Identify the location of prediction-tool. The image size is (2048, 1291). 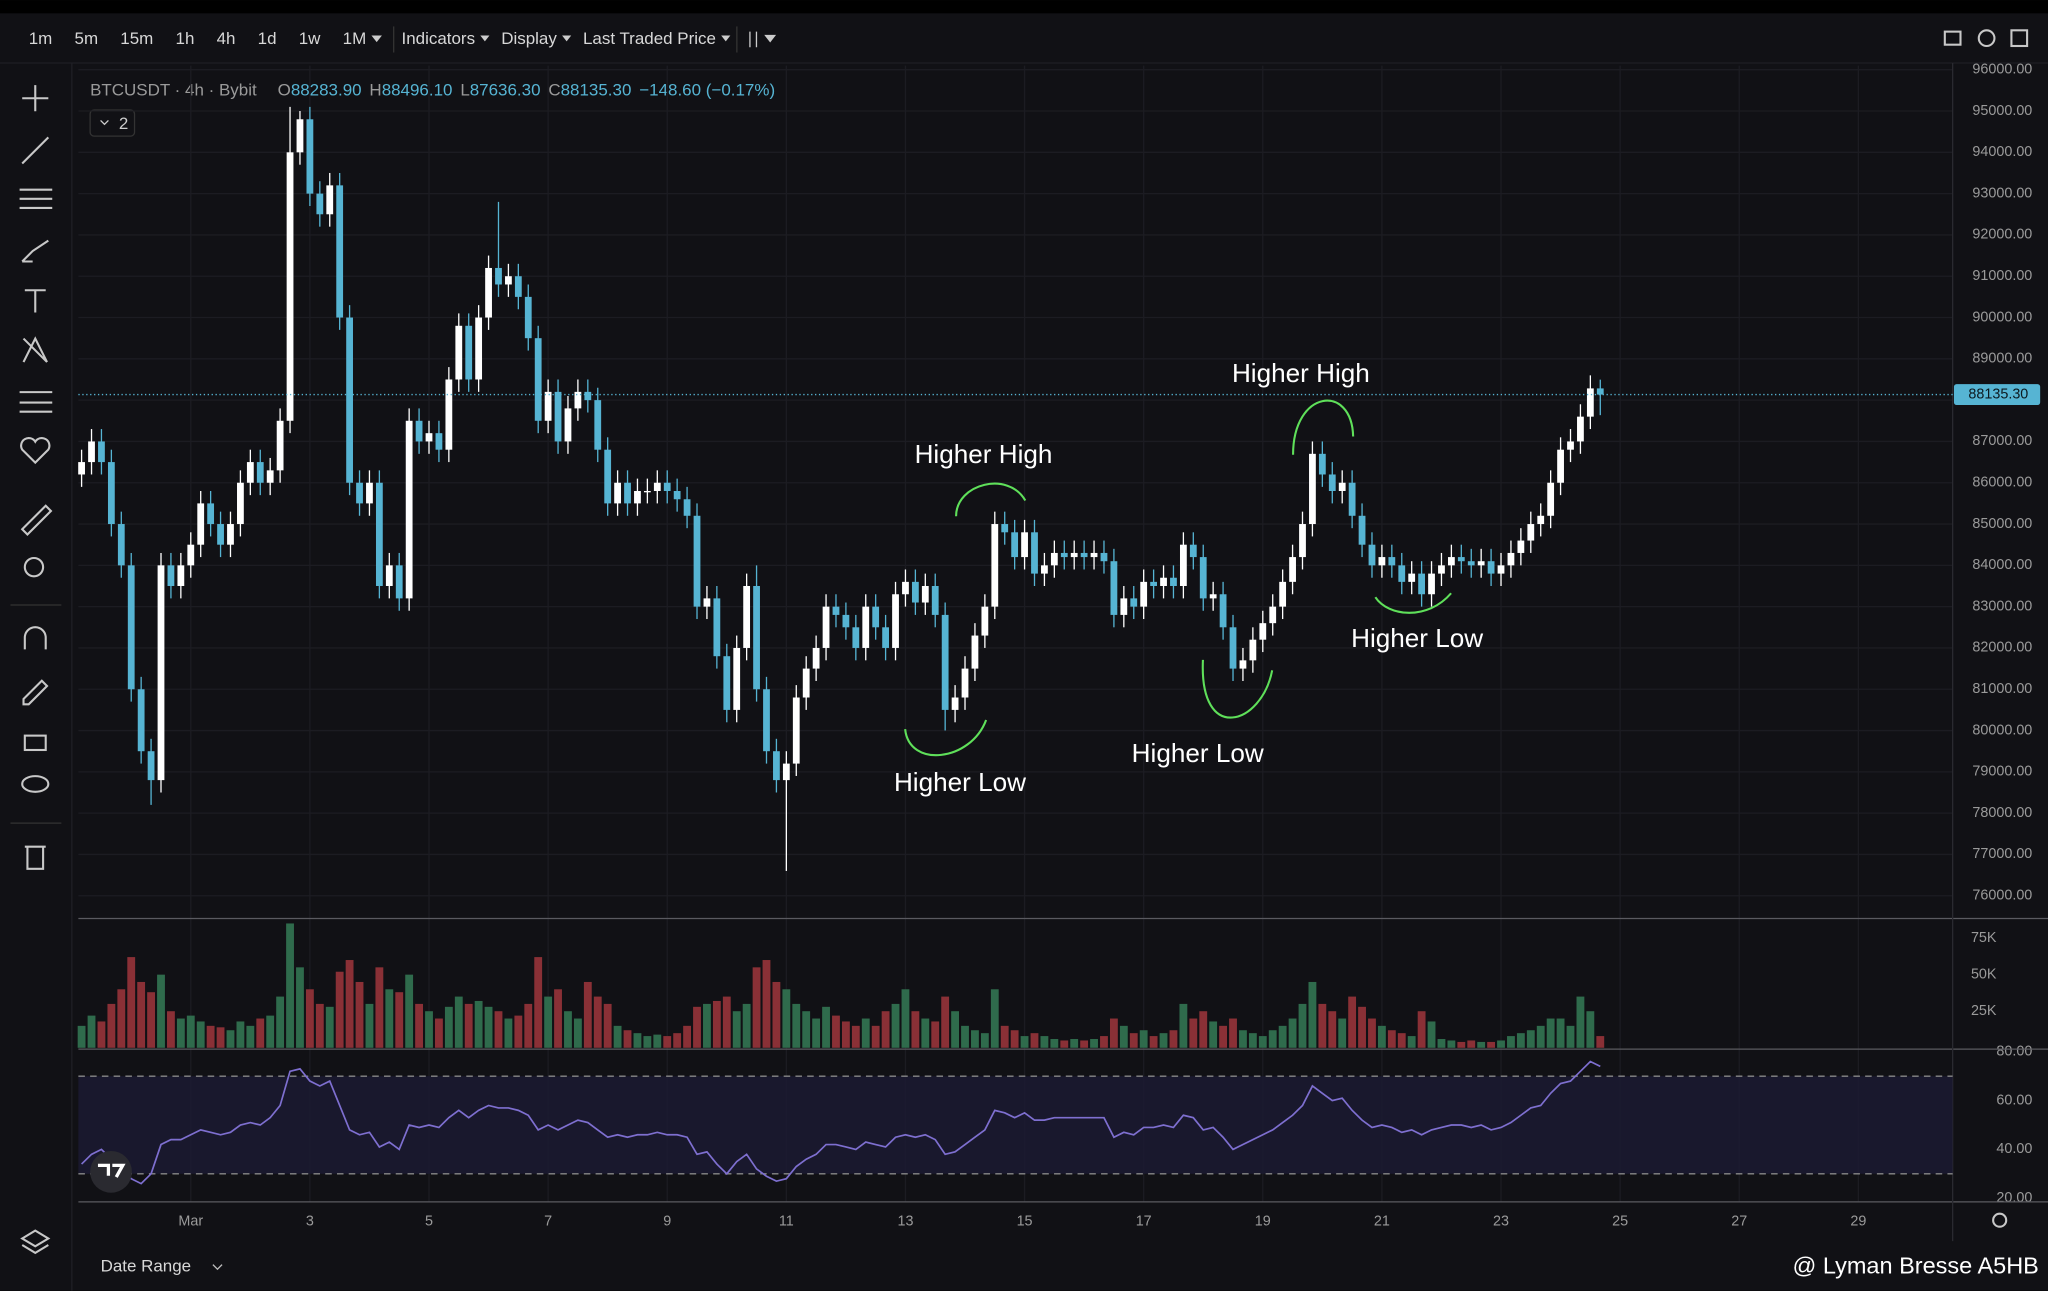
(36, 402).